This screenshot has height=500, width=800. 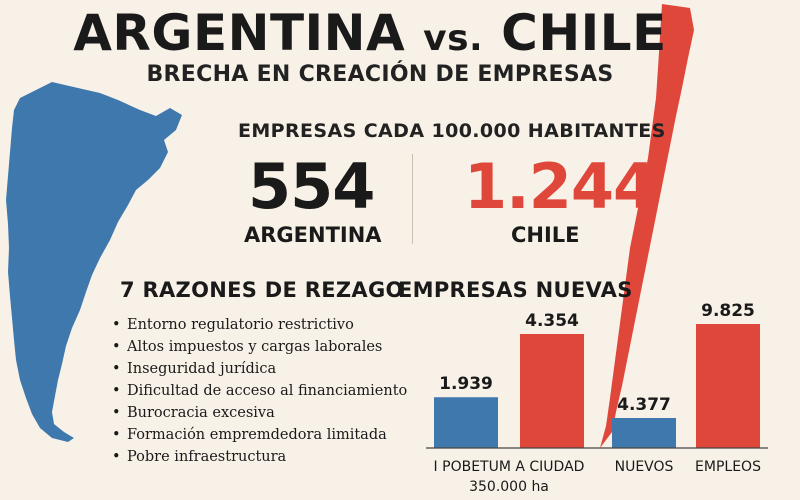 I want to click on bar-value-label: 1.939, so click(x=466, y=384).